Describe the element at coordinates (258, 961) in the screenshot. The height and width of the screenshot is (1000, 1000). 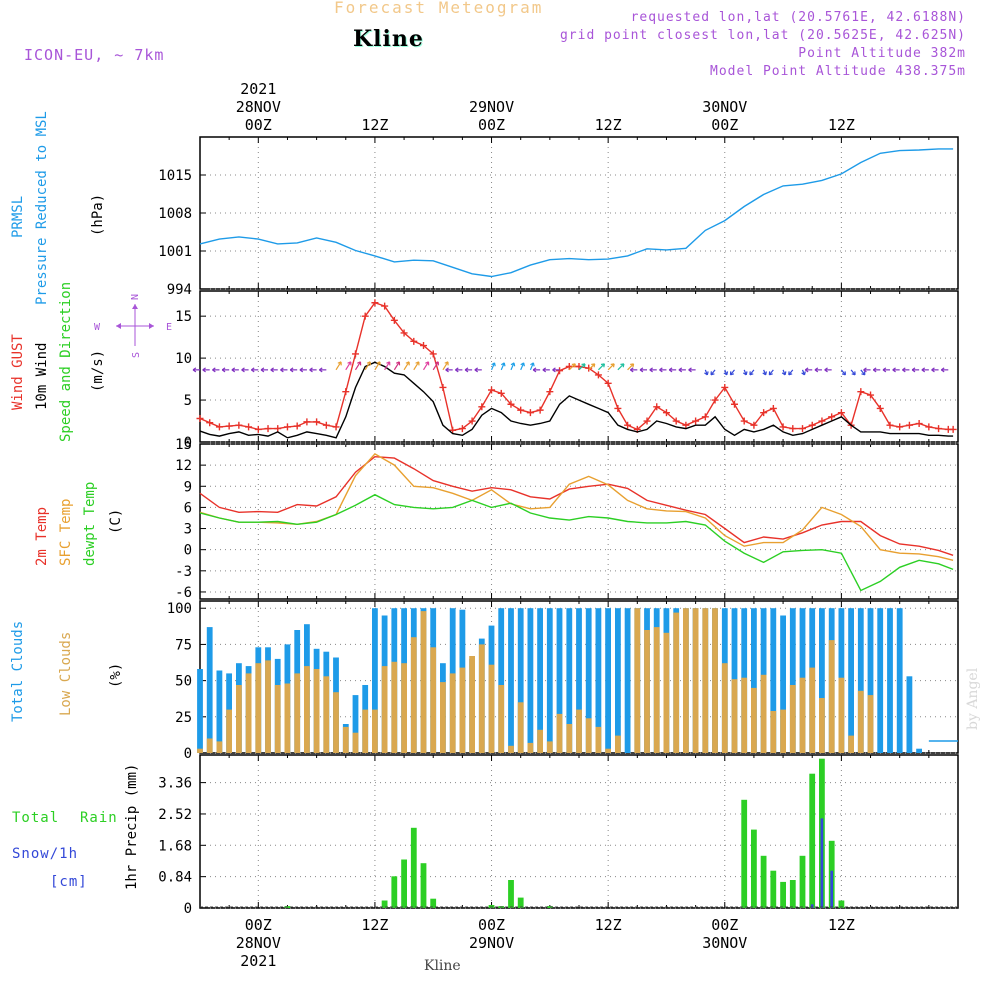
I see `bottom-time-label: 2021` at that location.